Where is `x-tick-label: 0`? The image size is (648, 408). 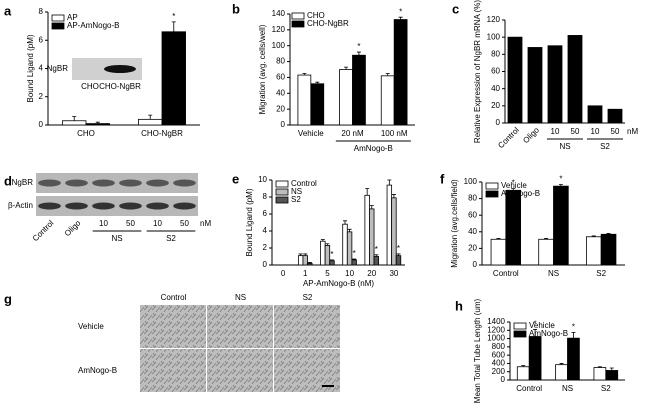 x-tick-label: 0 is located at coordinates (283, 273).